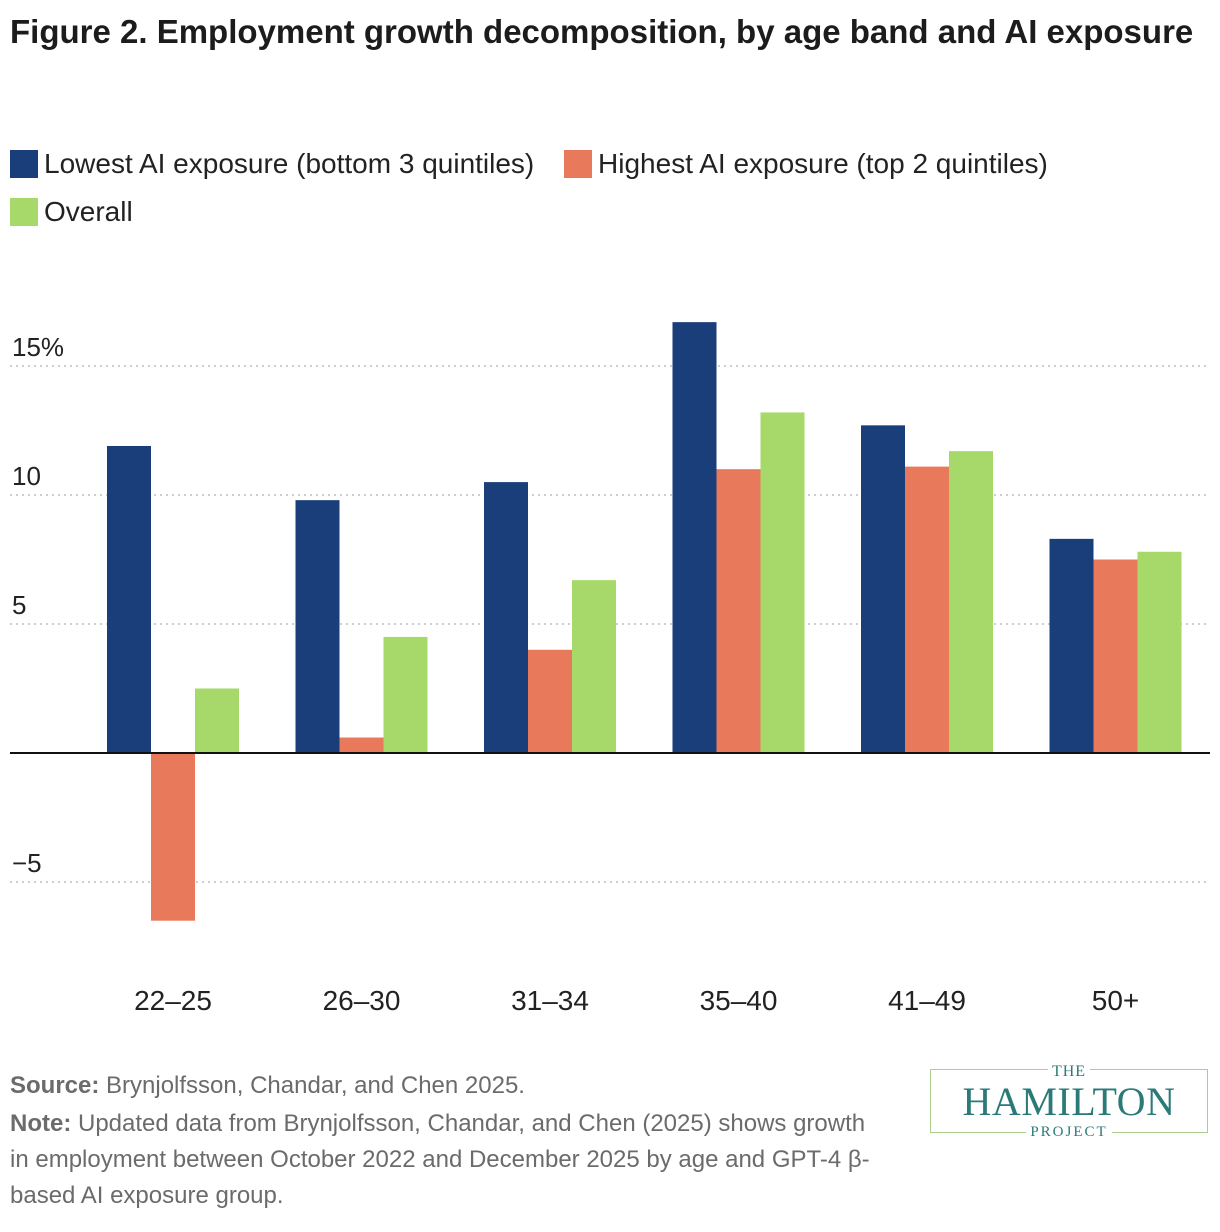 The width and height of the screenshot is (1220, 1232). I want to click on legend-label-lowest: Lowest AI exposure (bottom 3 quintiles), so click(289, 163).